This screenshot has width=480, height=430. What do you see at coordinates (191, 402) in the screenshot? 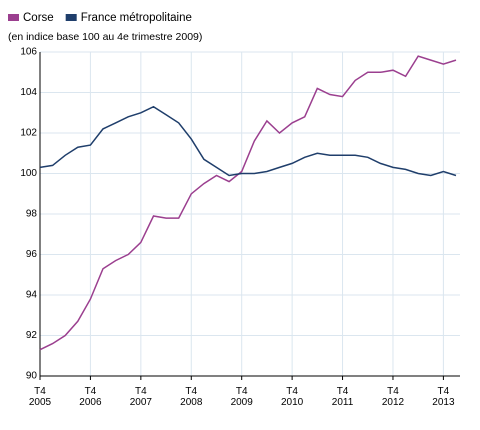
I see `x-tick-label-line: 2008` at bounding box center [191, 402].